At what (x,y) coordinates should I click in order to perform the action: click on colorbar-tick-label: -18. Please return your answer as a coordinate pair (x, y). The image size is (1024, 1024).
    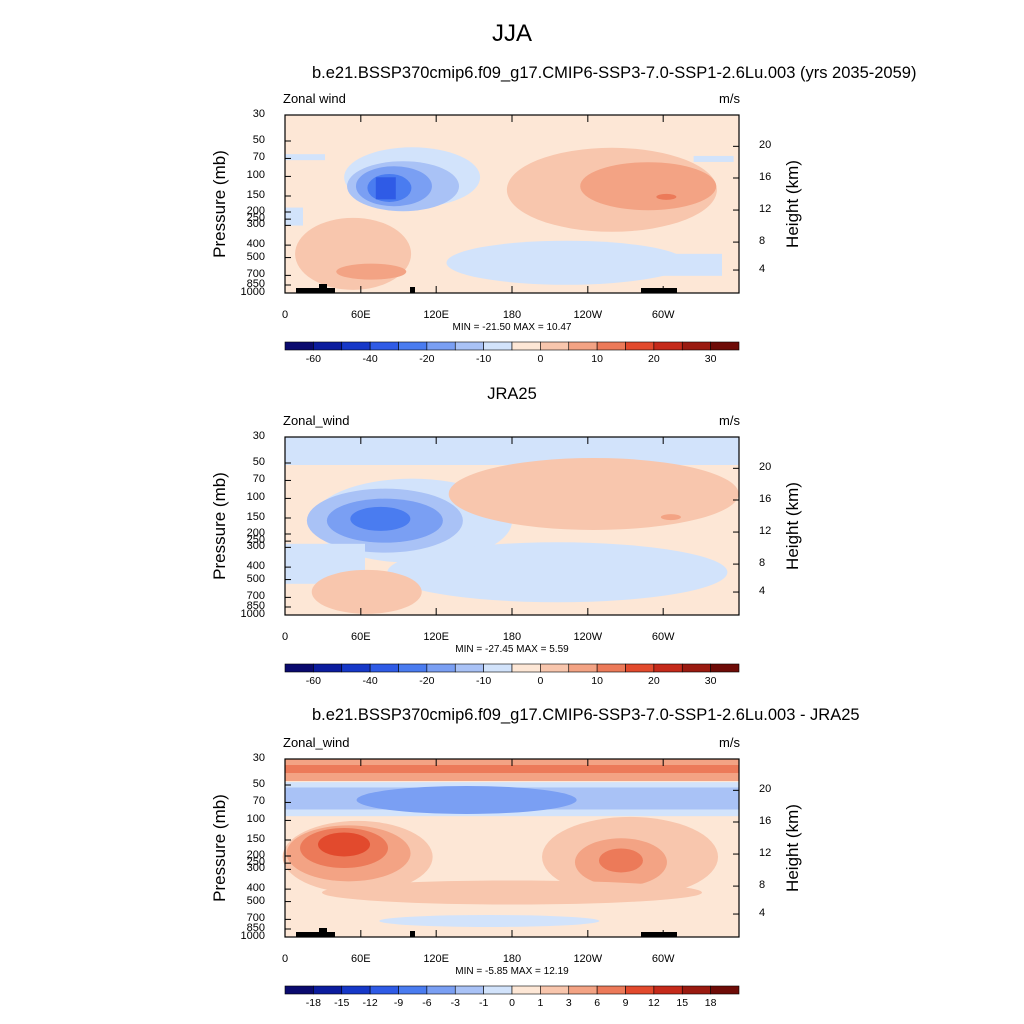
    Looking at the image, I should click on (313, 1003).